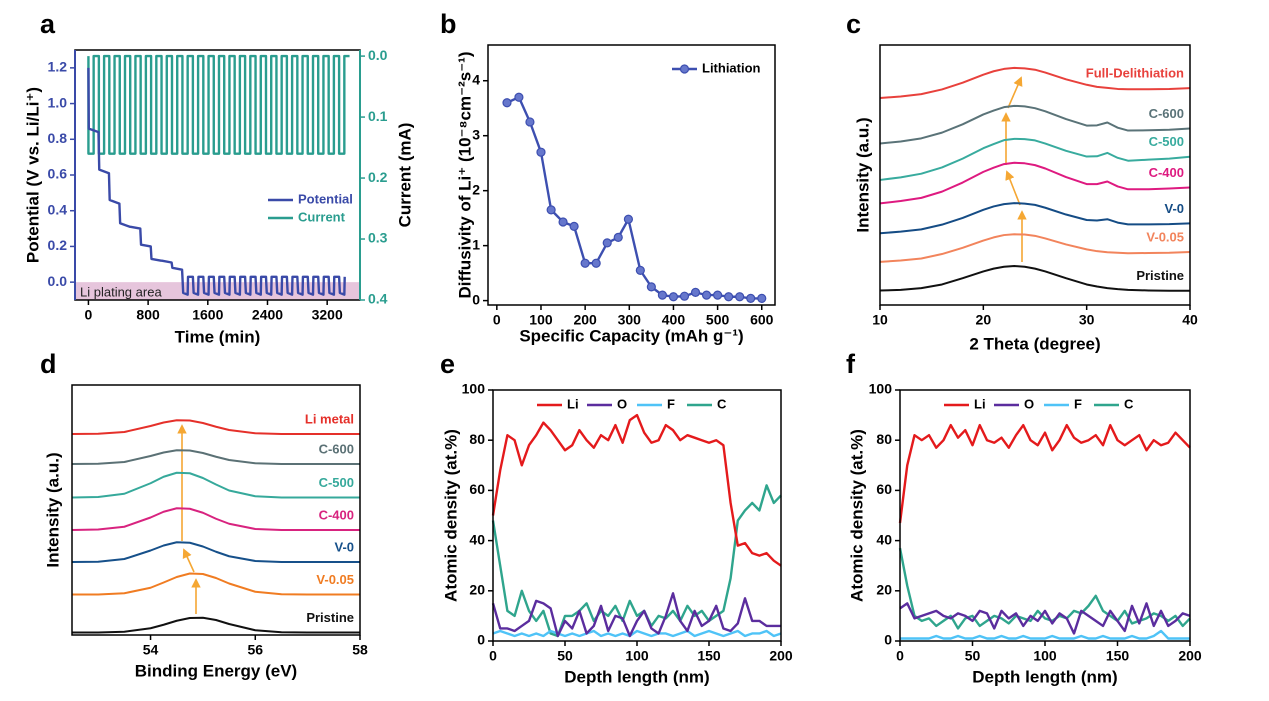 The height and width of the screenshot is (701, 1269). I want to click on series-label: V-0, so click(344, 546).